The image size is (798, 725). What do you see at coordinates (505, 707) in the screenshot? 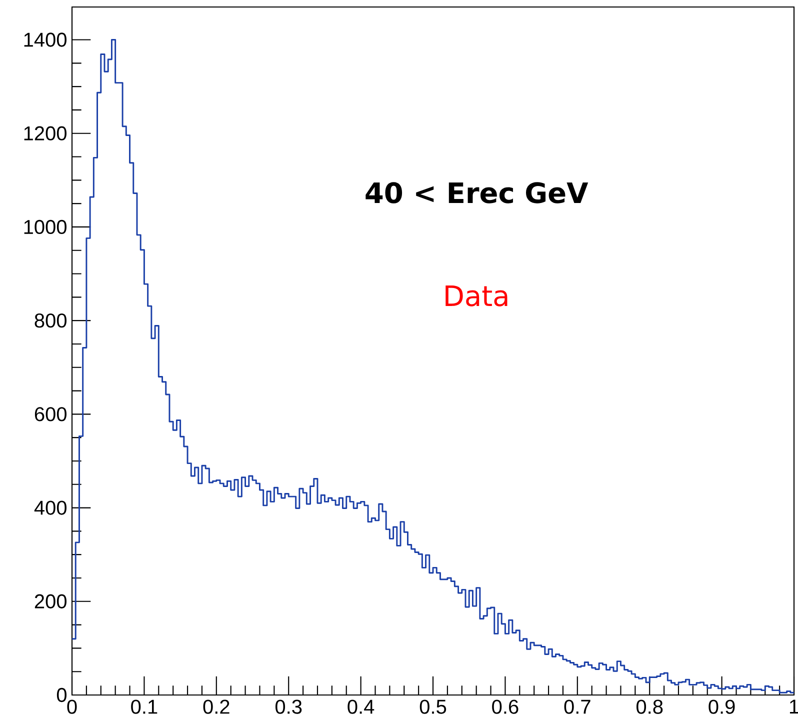
I see `x-tick-label: 0.6` at bounding box center [505, 707].